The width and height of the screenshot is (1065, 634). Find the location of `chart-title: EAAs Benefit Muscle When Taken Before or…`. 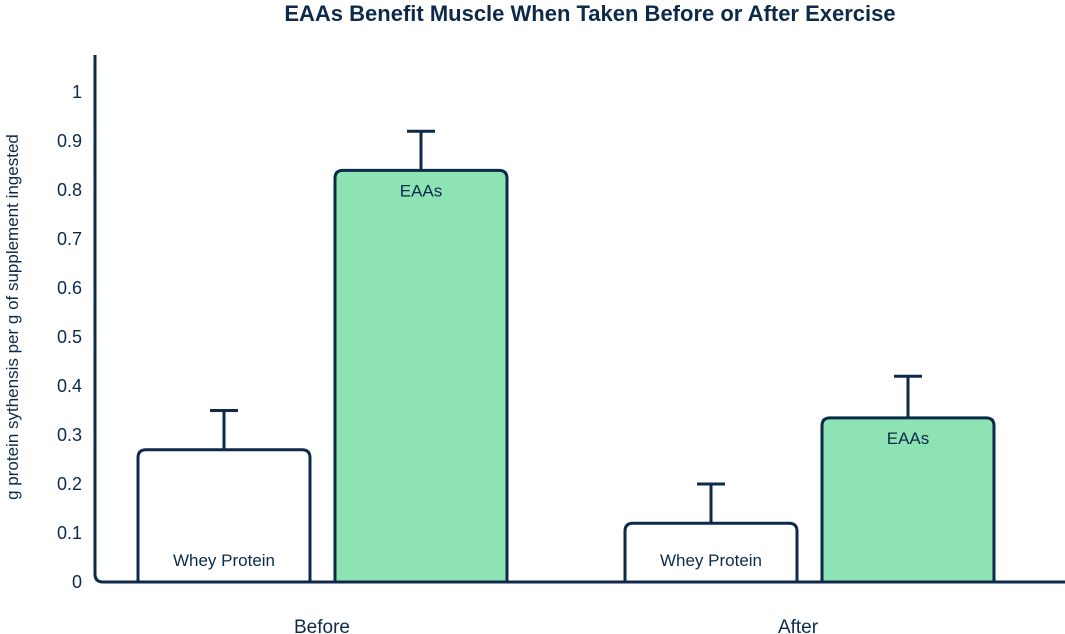

chart-title: EAAs Benefit Muscle When Taken Before or… is located at coordinates (590, 13).